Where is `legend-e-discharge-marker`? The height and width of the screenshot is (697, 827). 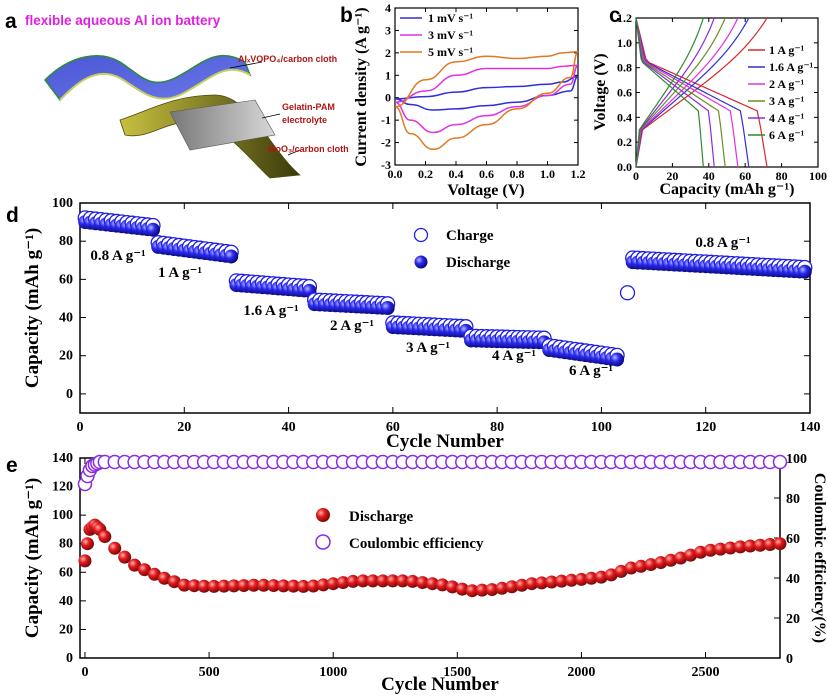 legend-e-discharge-marker is located at coordinates (323, 515).